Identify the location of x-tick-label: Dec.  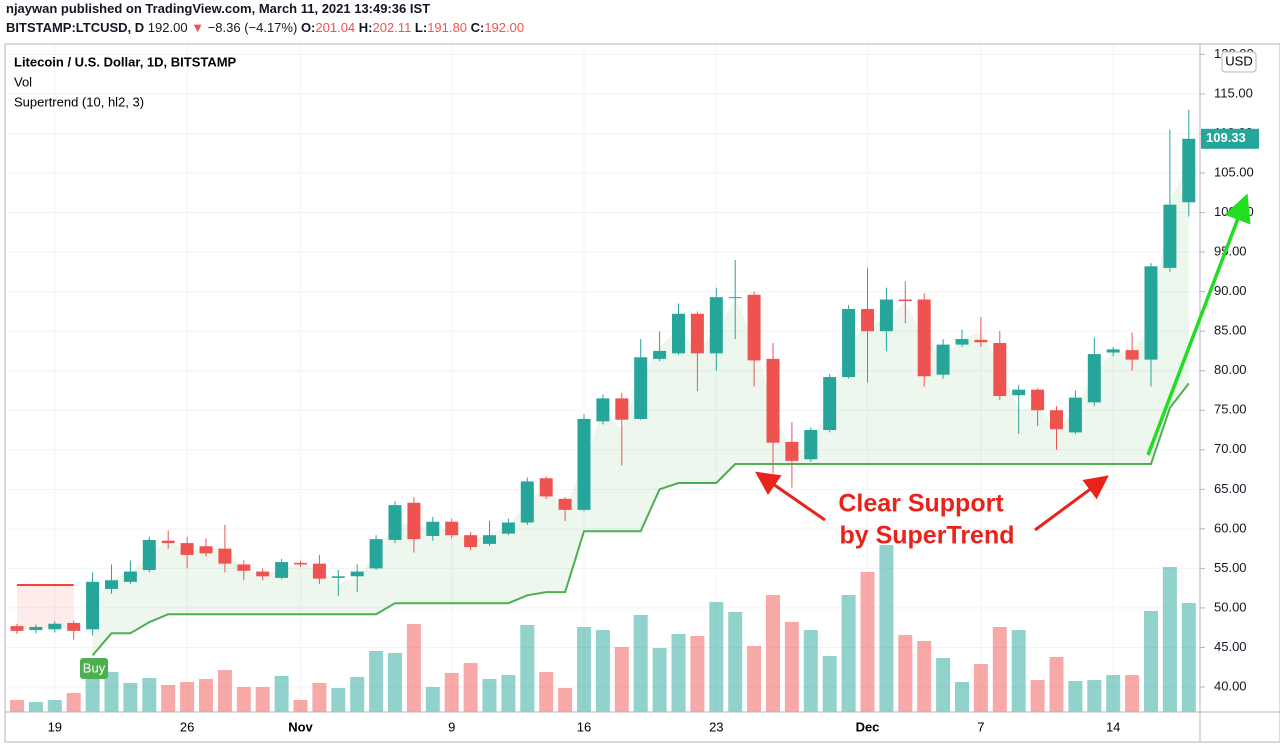
(868, 726).